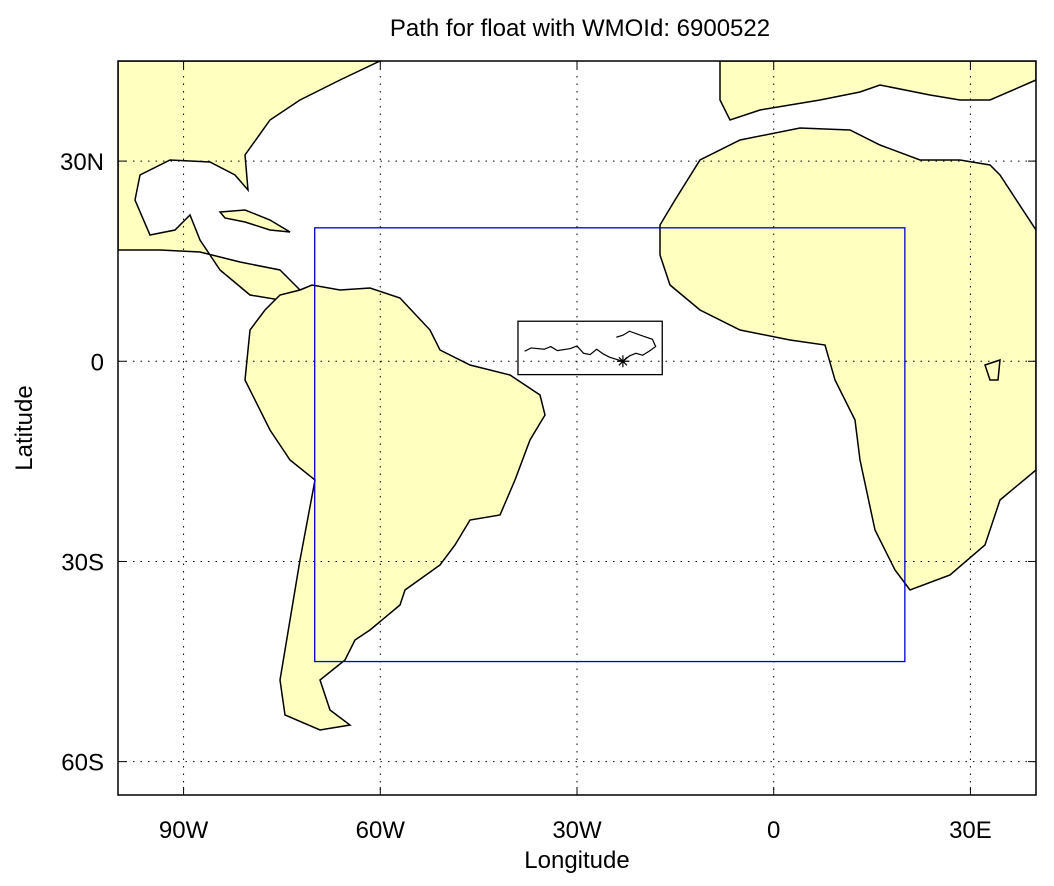 This screenshot has width=1054, height=886. I want to click on cuba, so click(254, 221).